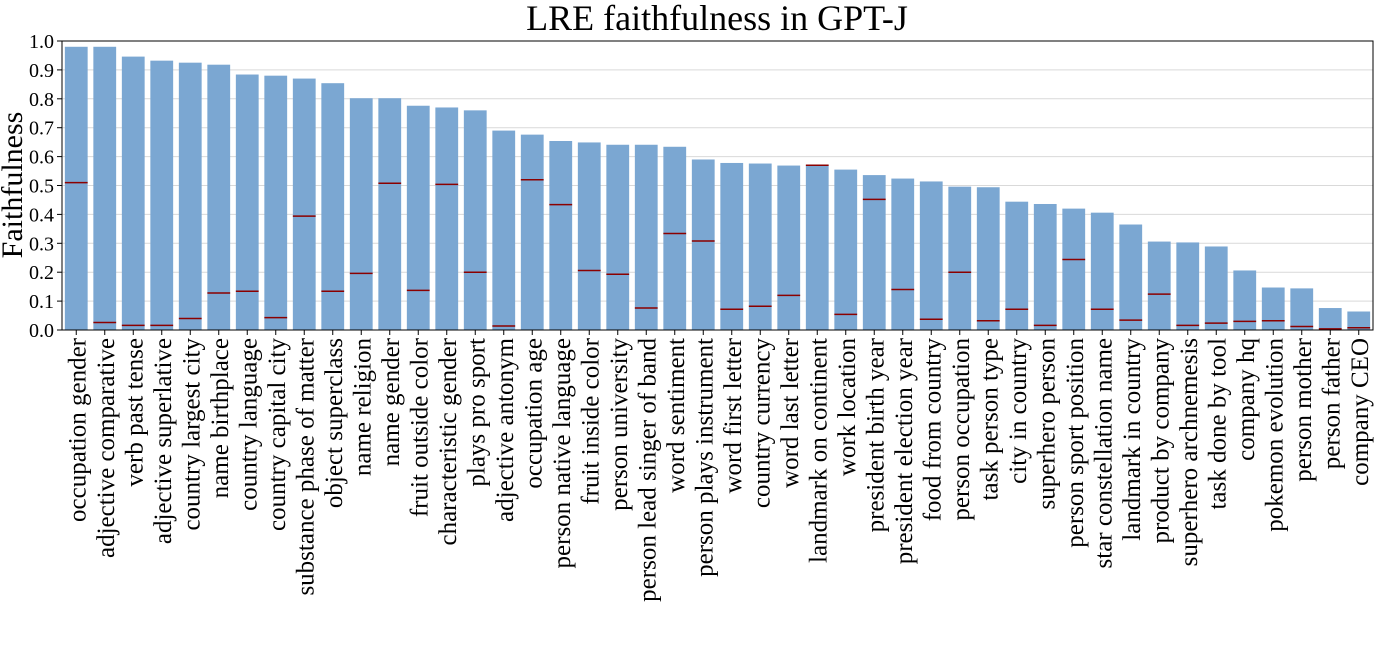  What do you see at coordinates (305, 466) in the screenshot?
I see `x-tick-label: substance phase of matter` at bounding box center [305, 466].